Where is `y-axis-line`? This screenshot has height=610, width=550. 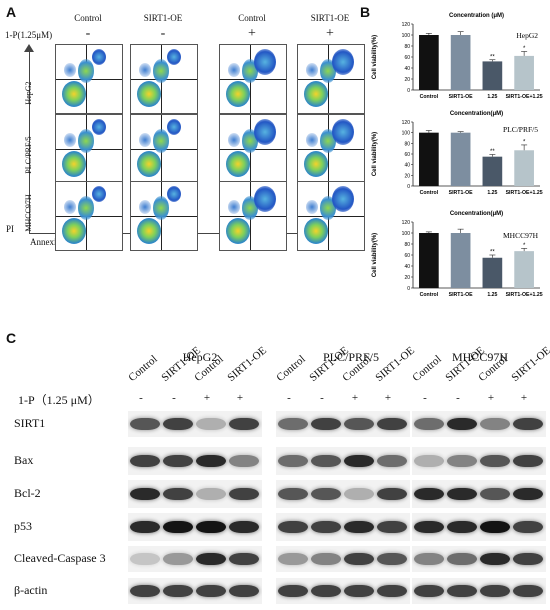
y-axis-line is located at coordinates (29, 141).